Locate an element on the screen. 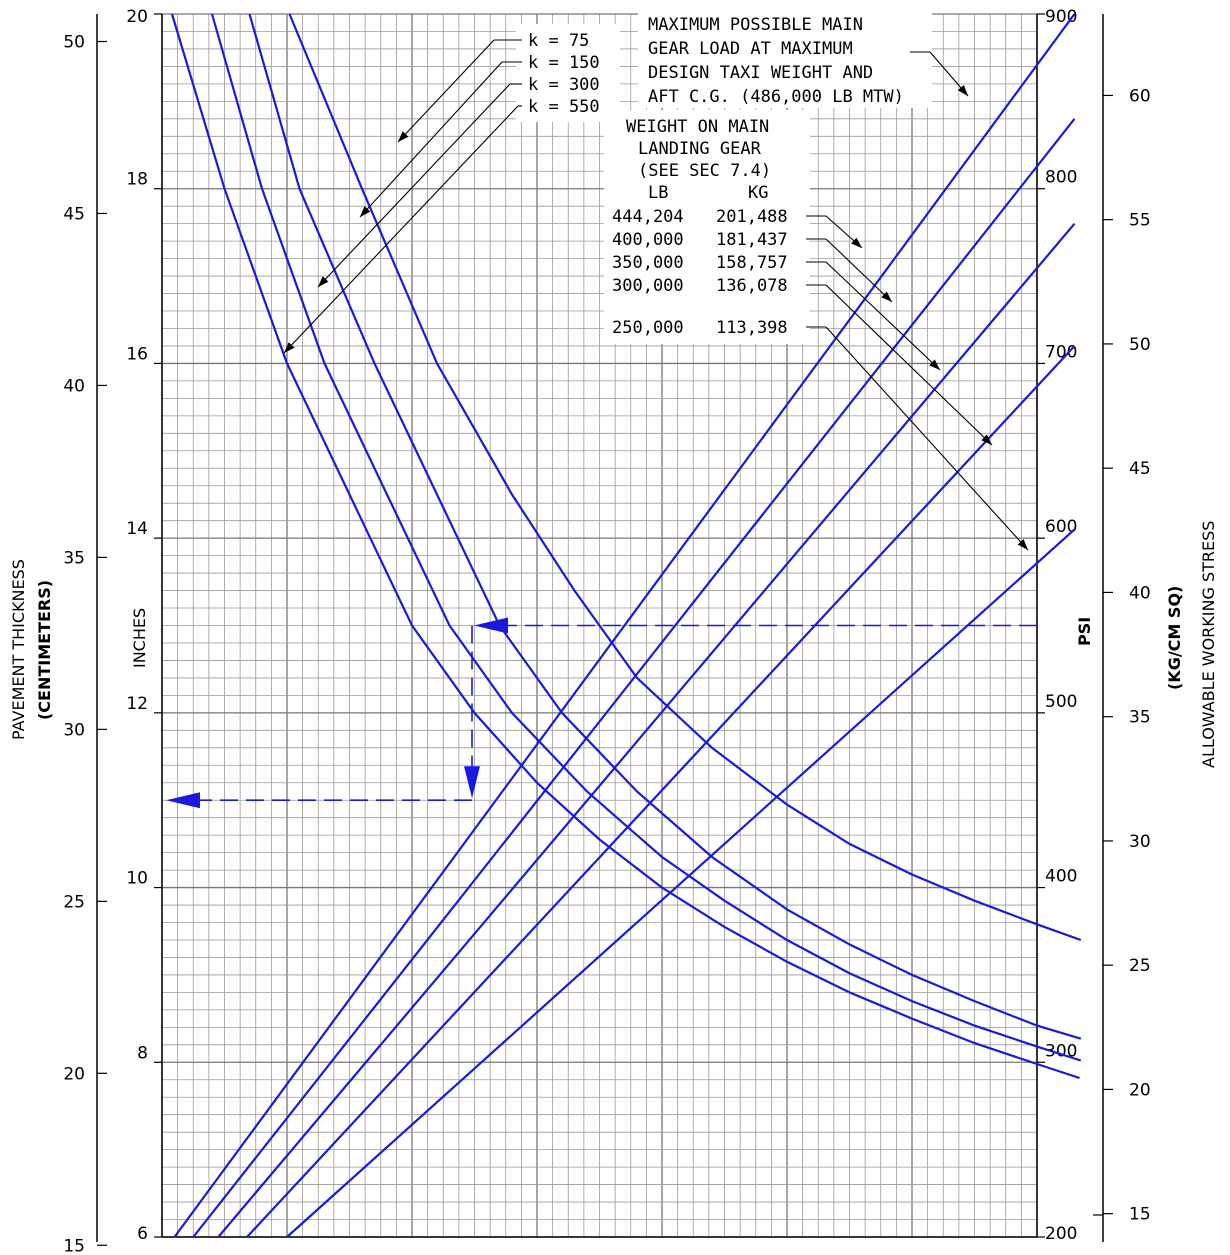 The height and width of the screenshot is (1255, 1230). kg-tick-label: 25 is located at coordinates (1140, 966).